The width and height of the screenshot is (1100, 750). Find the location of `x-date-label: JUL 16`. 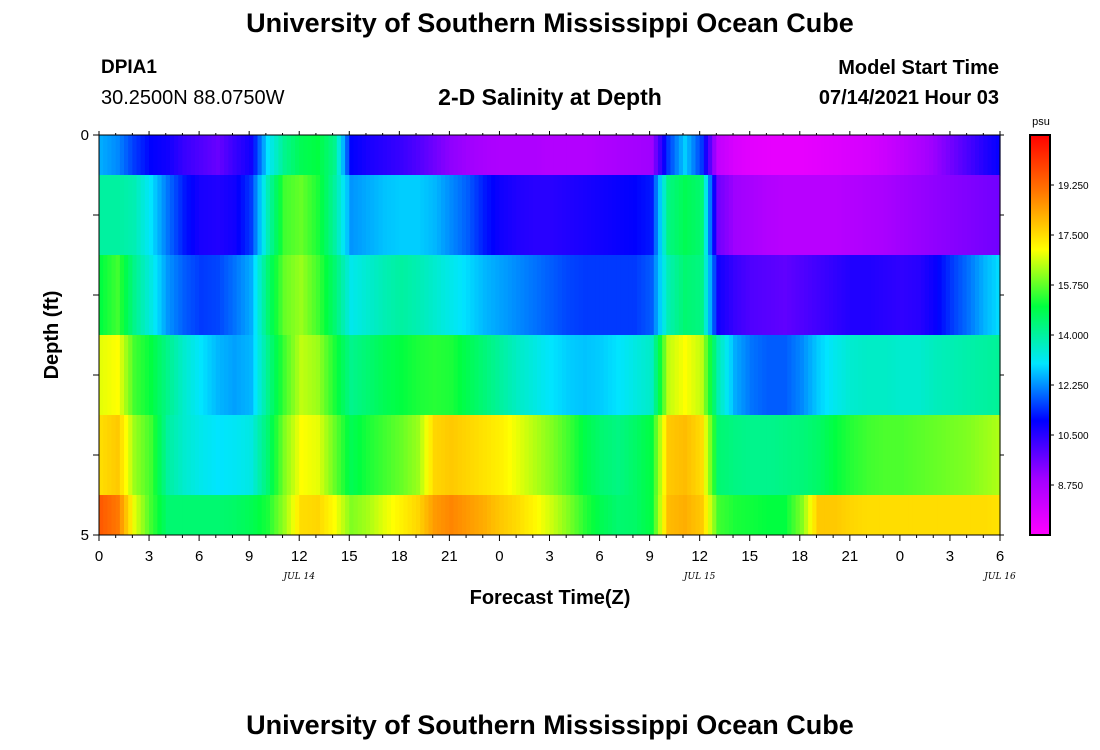

x-date-label: JUL 16 is located at coordinates (999, 577).